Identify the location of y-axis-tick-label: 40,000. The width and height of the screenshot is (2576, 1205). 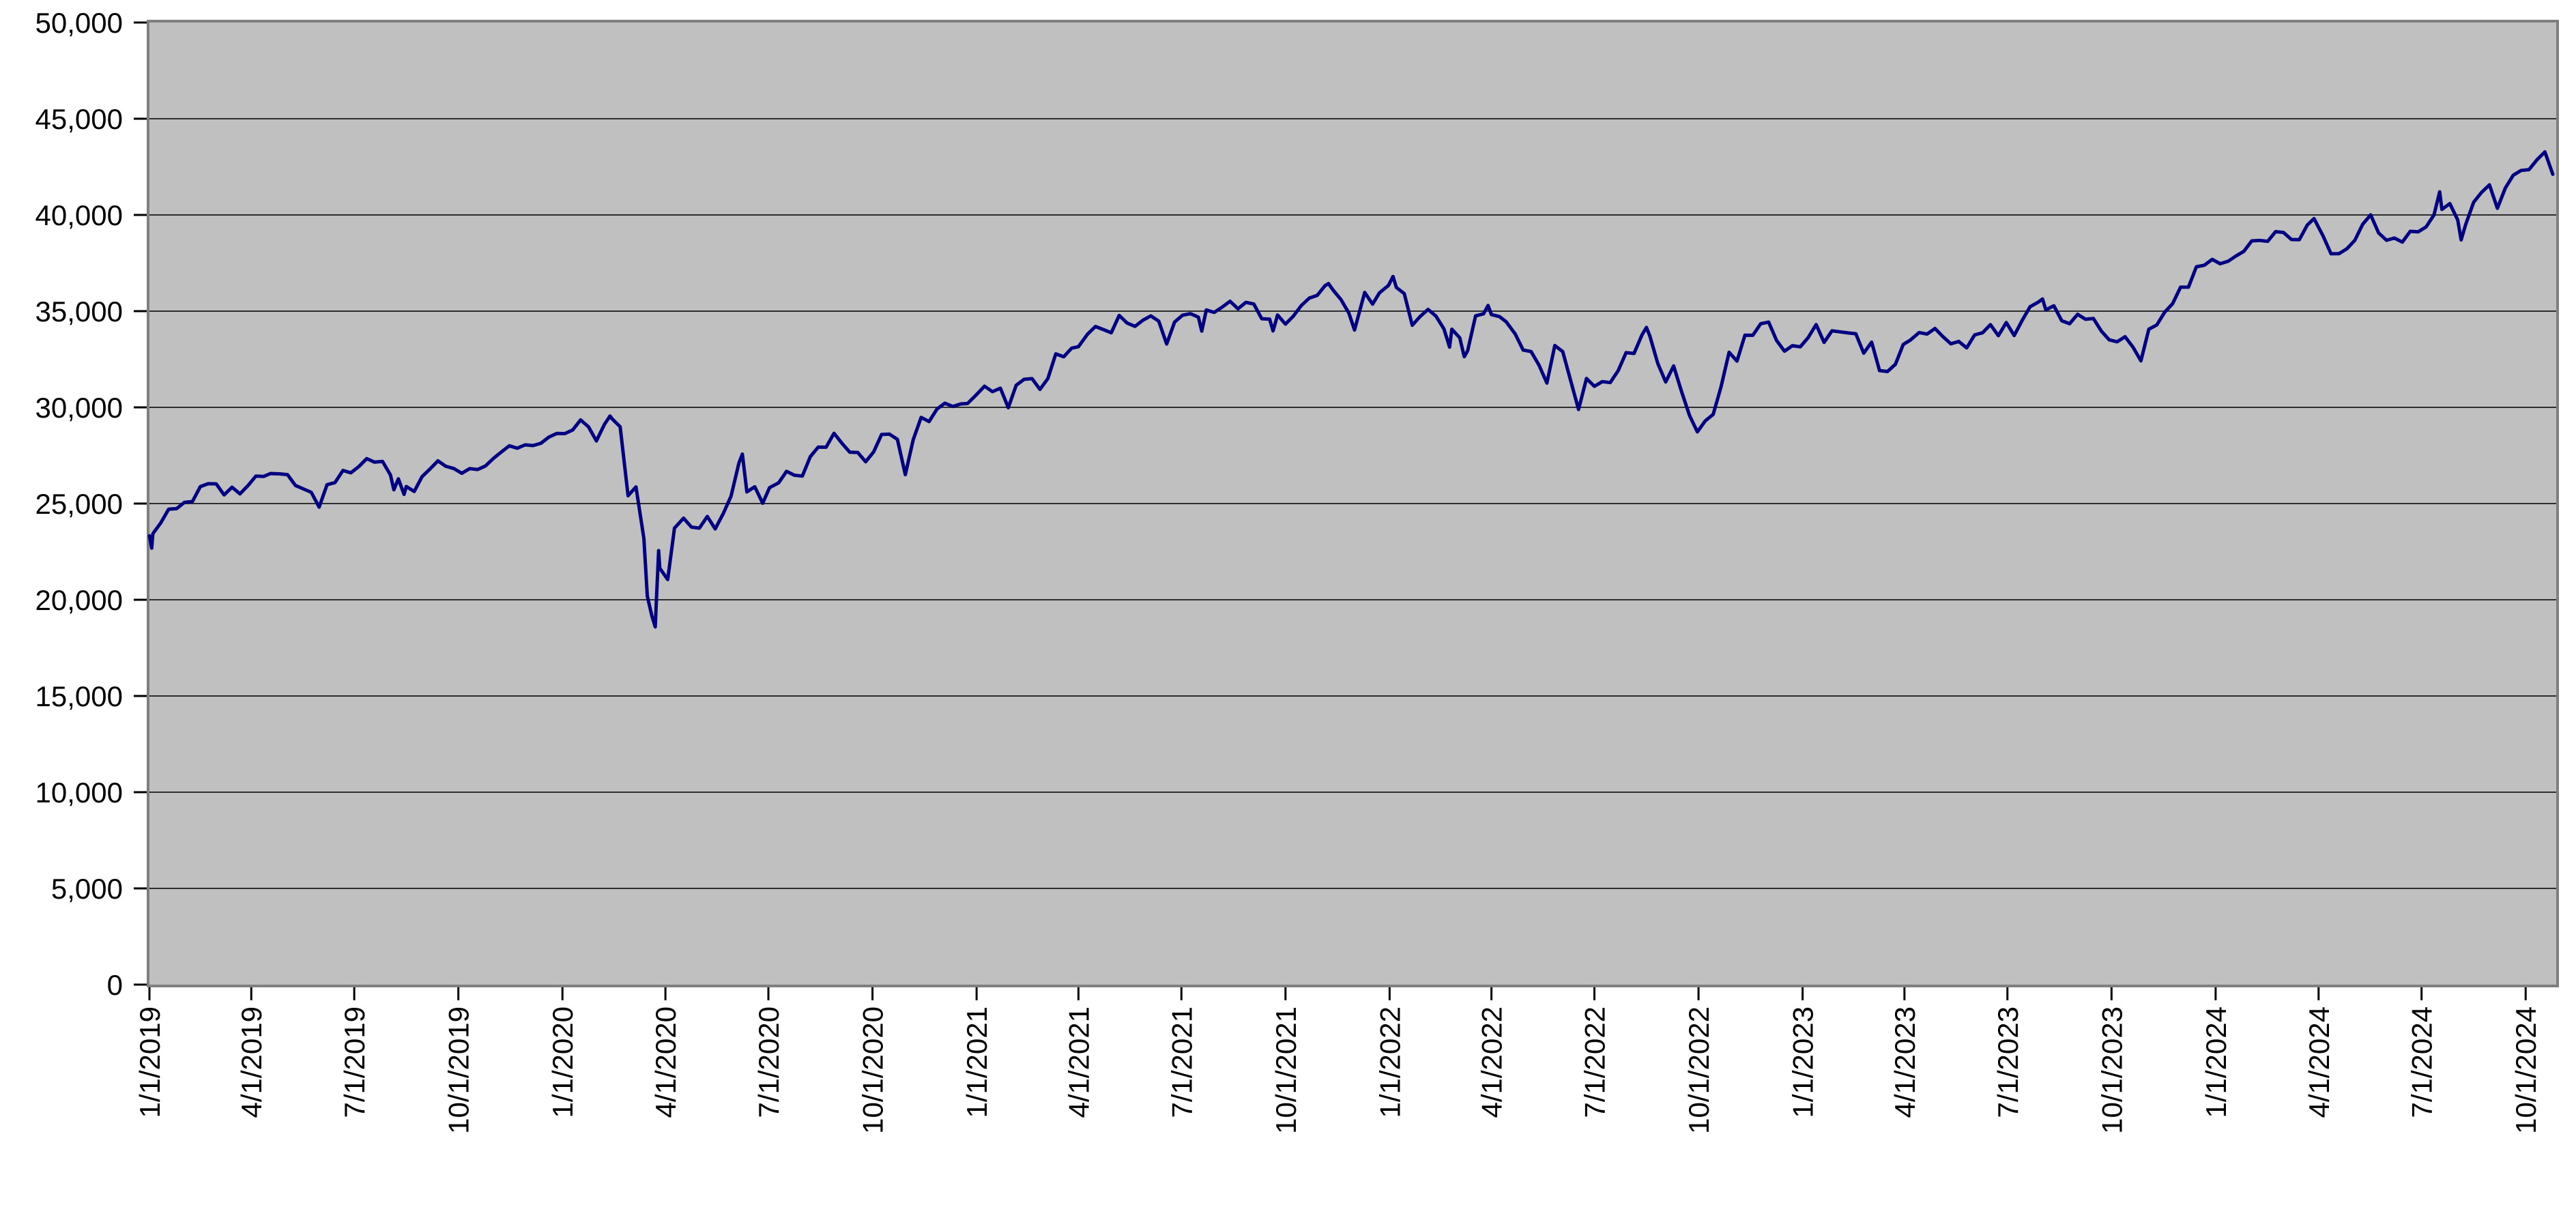
(79, 215).